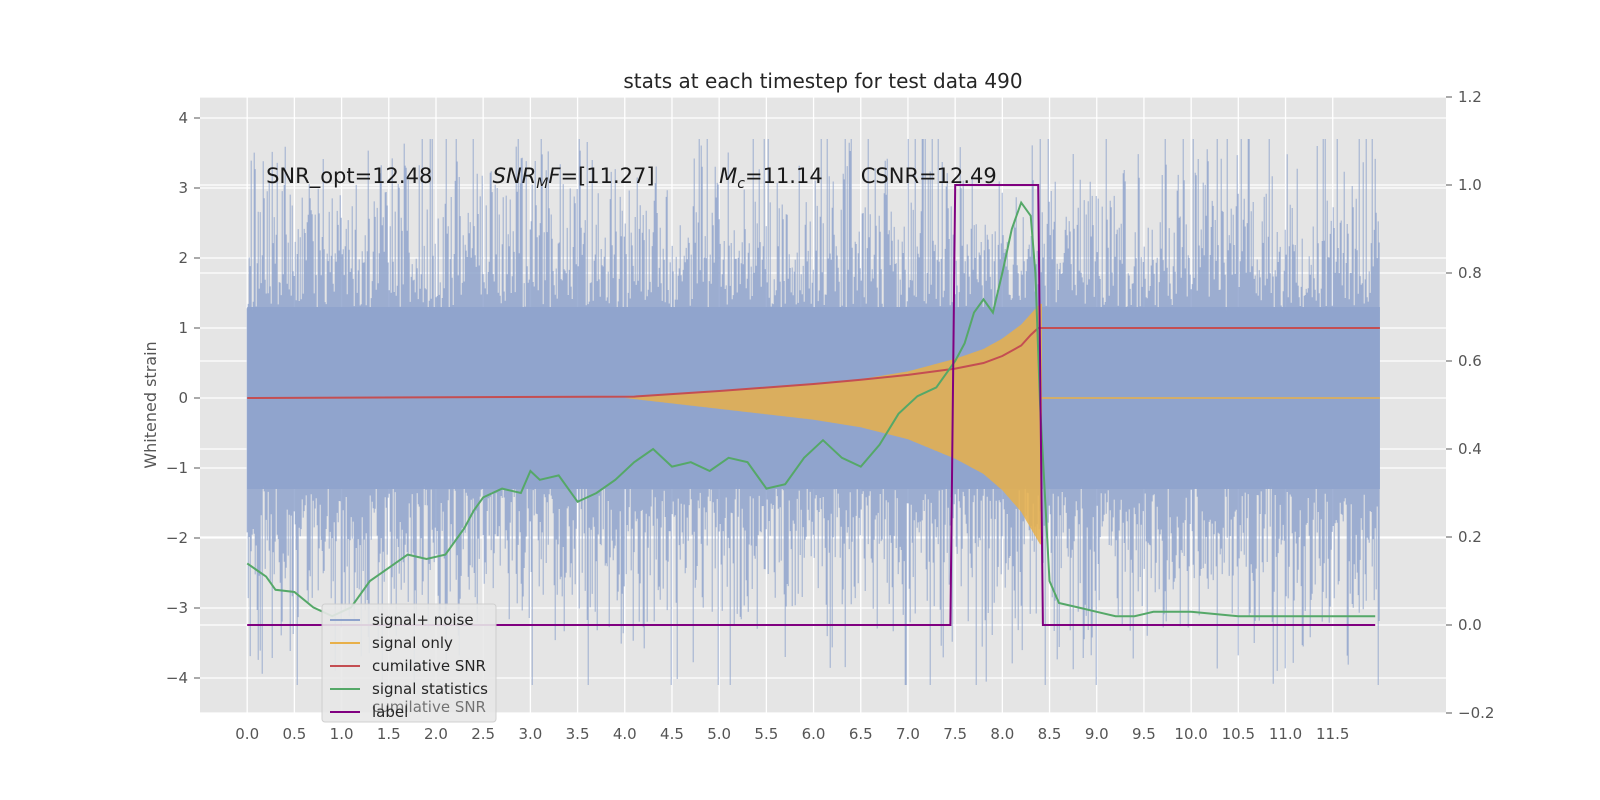 The height and width of the screenshot is (800, 1600). Describe the element at coordinates (183, 328) in the screenshot. I see `y-tick-label: 1` at that location.